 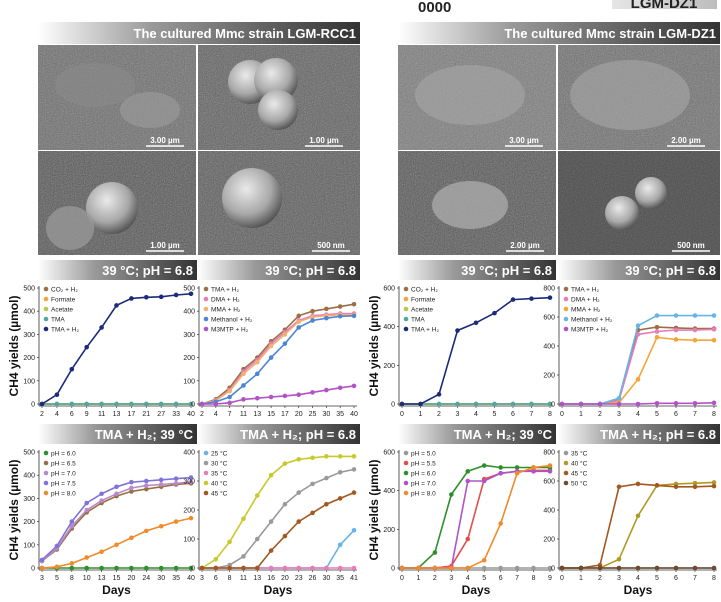 I want to click on x-tick-label: 17, so click(x=285, y=414).